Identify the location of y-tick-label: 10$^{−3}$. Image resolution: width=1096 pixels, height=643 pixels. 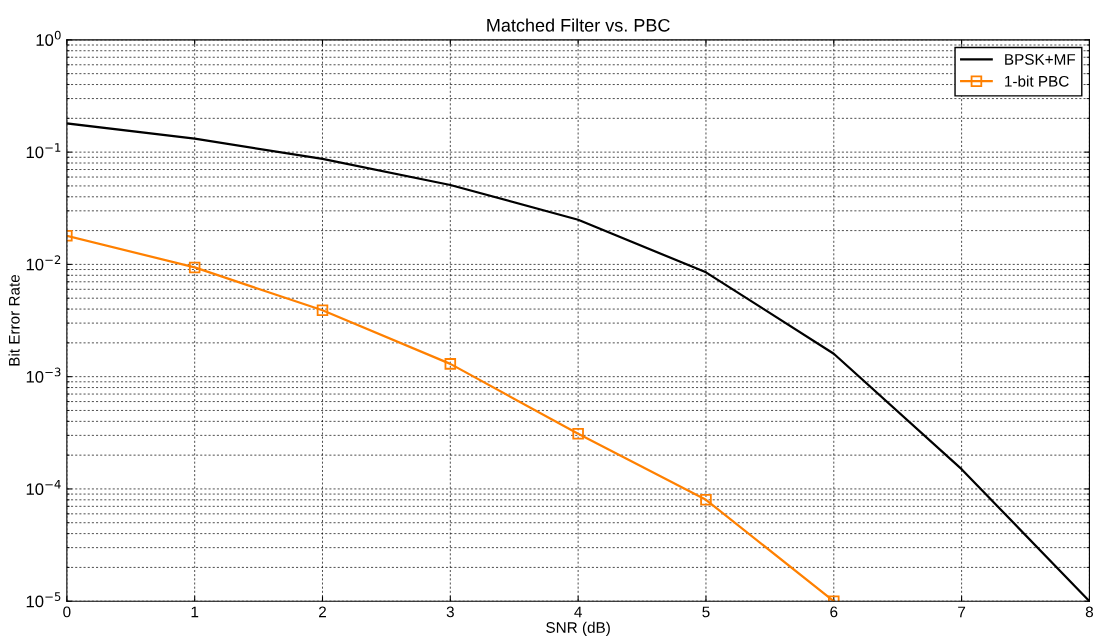
(43, 375).